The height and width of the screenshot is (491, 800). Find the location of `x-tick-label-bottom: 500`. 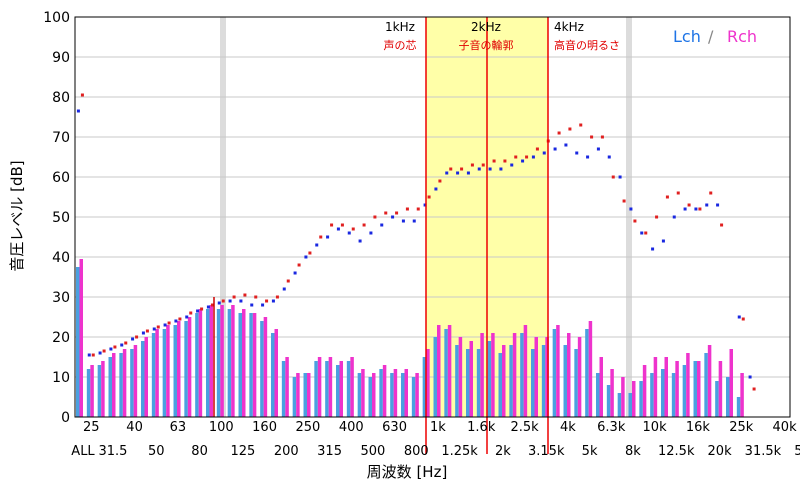

x-tick-label-bottom: 500 is located at coordinates (373, 451).